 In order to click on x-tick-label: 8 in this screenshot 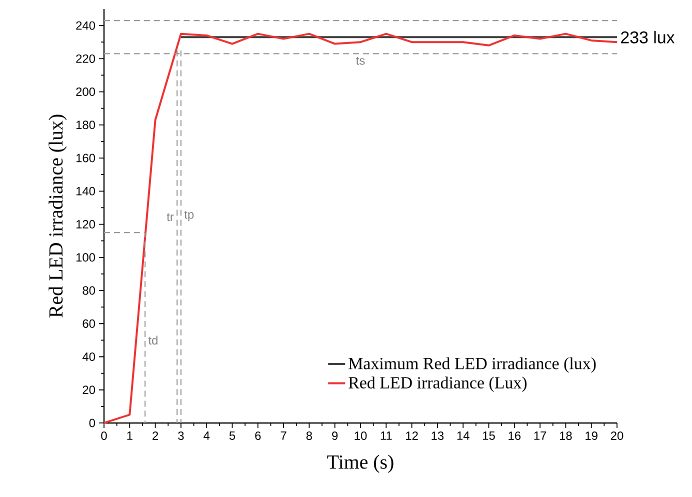, I will do `click(309, 435)`.